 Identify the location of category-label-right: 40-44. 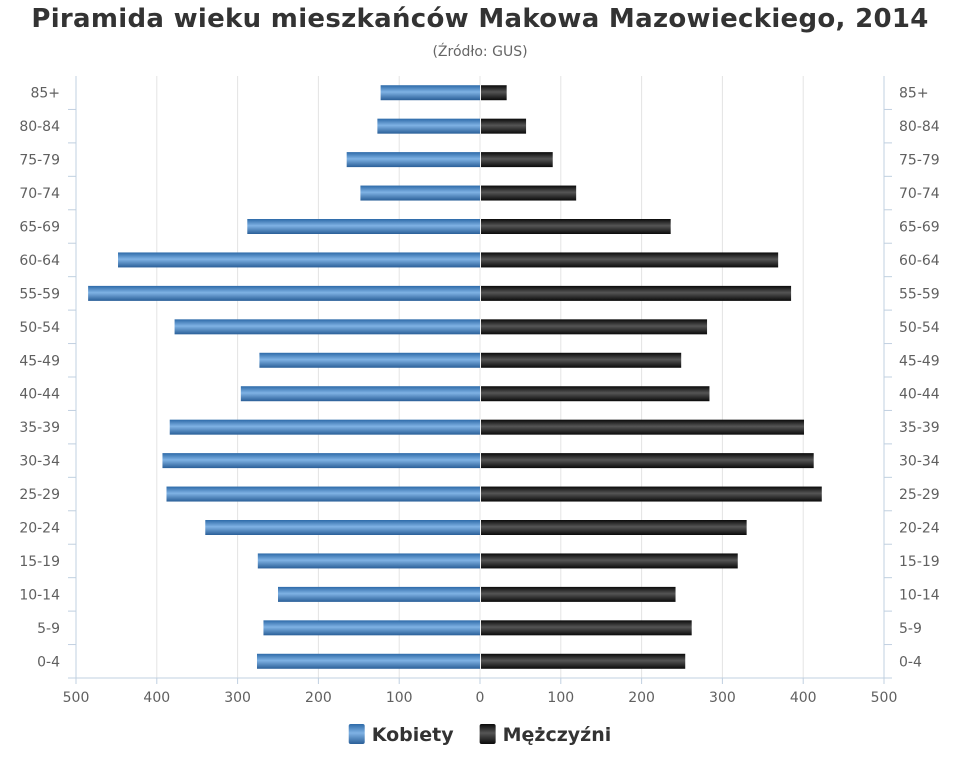
(919, 395).